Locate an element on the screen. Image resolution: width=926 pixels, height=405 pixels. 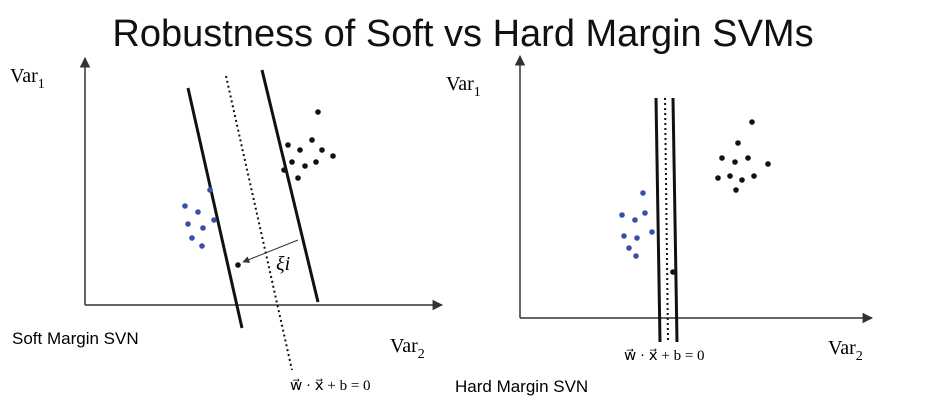
outlier is located at coordinates (238, 265).